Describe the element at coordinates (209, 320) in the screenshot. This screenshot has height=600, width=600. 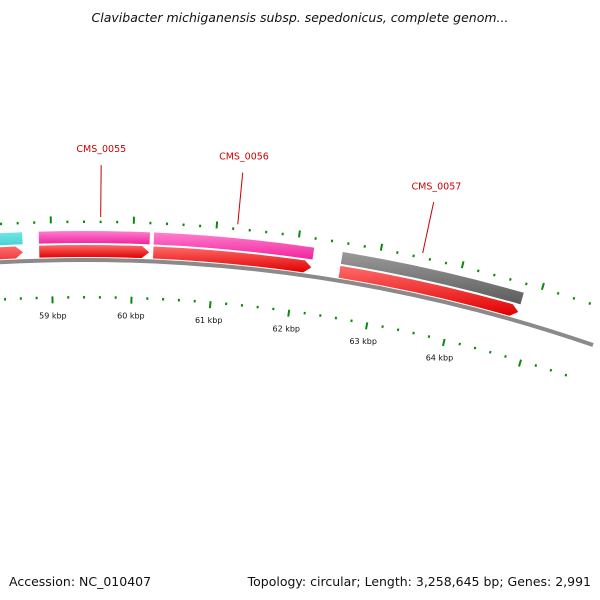
I see `kbp-label: 61 kbp` at that location.